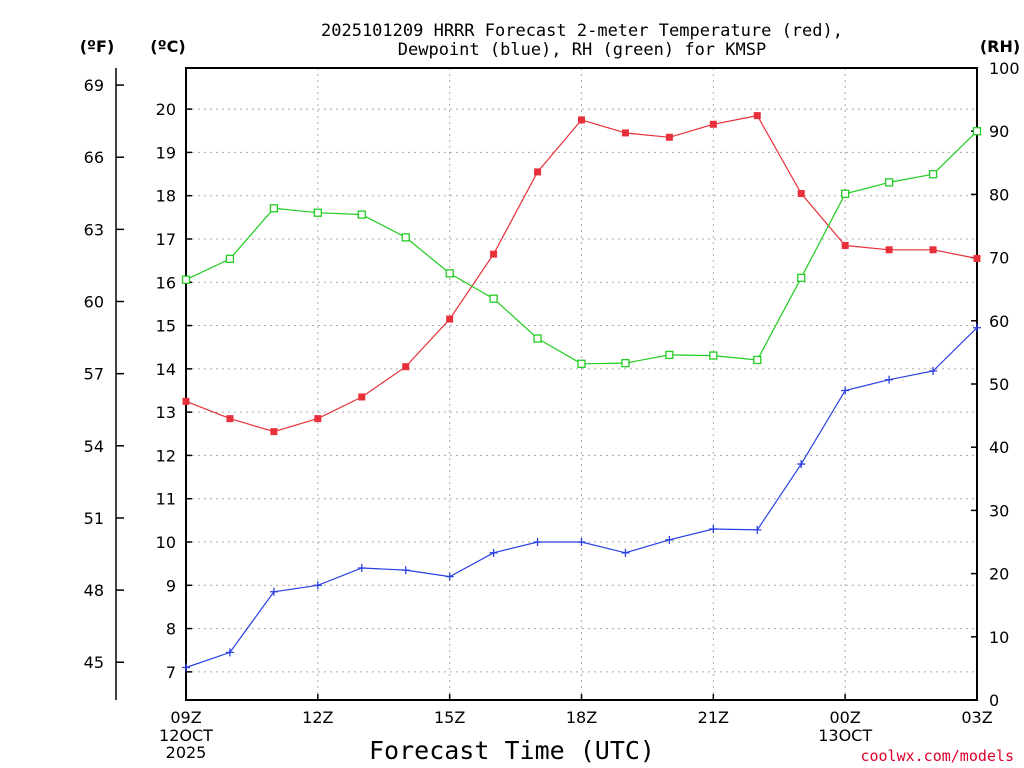 This screenshot has height=768, width=1024. What do you see at coordinates (166, 542) in the screenshot?
I see `celsius-tick-label: 10` at bounding box center [166, 542].